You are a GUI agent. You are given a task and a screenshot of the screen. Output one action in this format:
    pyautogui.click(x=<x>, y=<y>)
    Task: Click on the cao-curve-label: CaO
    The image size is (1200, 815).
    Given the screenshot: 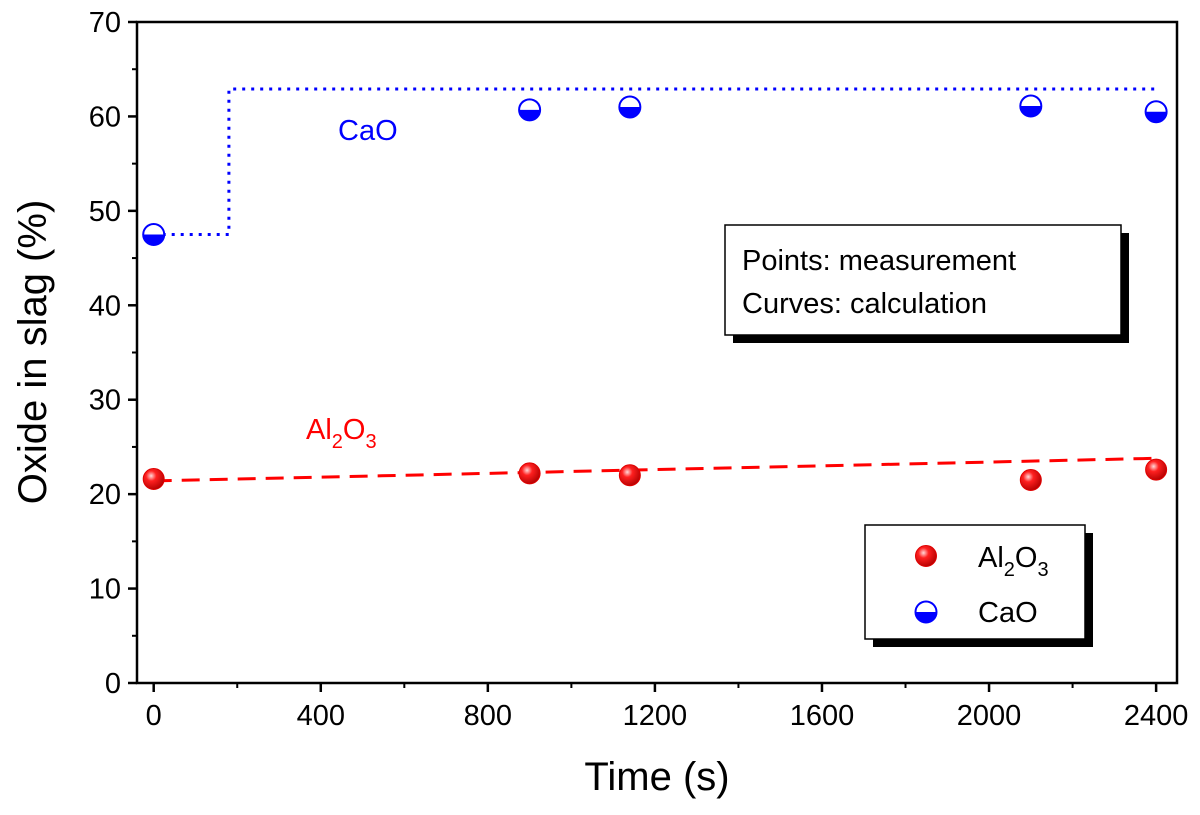 What is the action you would take?
    pyautogui.click(x=368, y=131)
    